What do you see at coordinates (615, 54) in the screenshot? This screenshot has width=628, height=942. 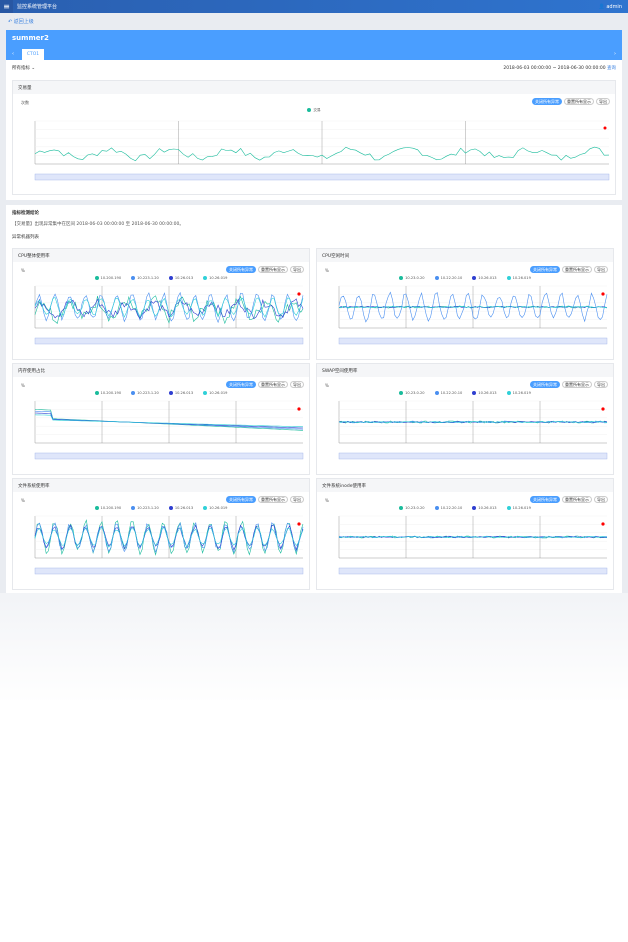 I see `tab-next-icon: ›` at bounding box center [615, 54].